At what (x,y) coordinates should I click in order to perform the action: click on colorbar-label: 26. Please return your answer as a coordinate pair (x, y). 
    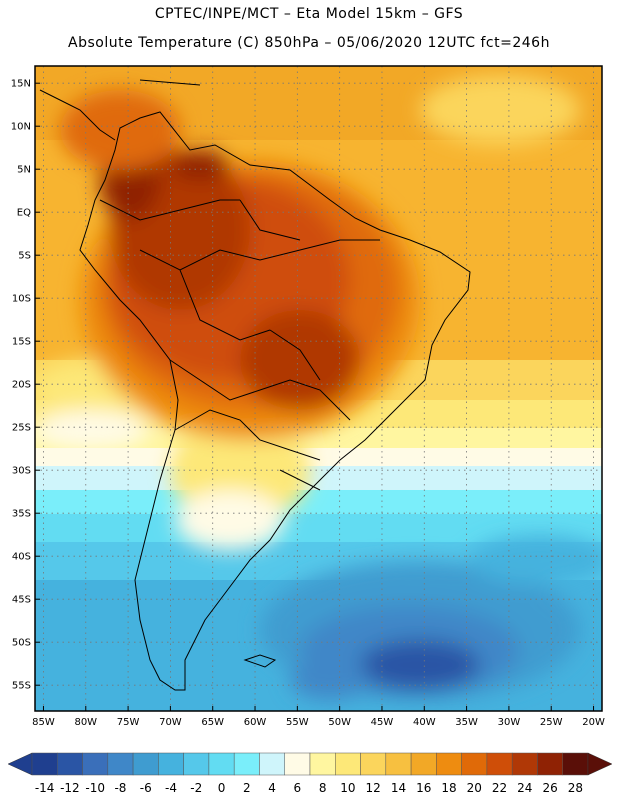
    Looking at the image, I should click on (549, 788).